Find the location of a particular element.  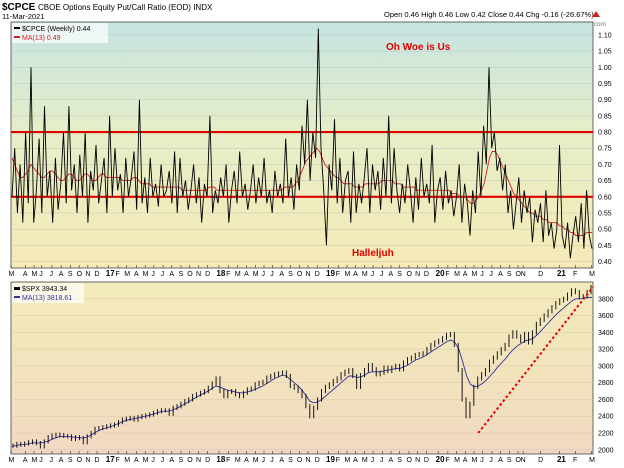

top-y-tick-label: 0.60 is located at coordinates (605, 197).